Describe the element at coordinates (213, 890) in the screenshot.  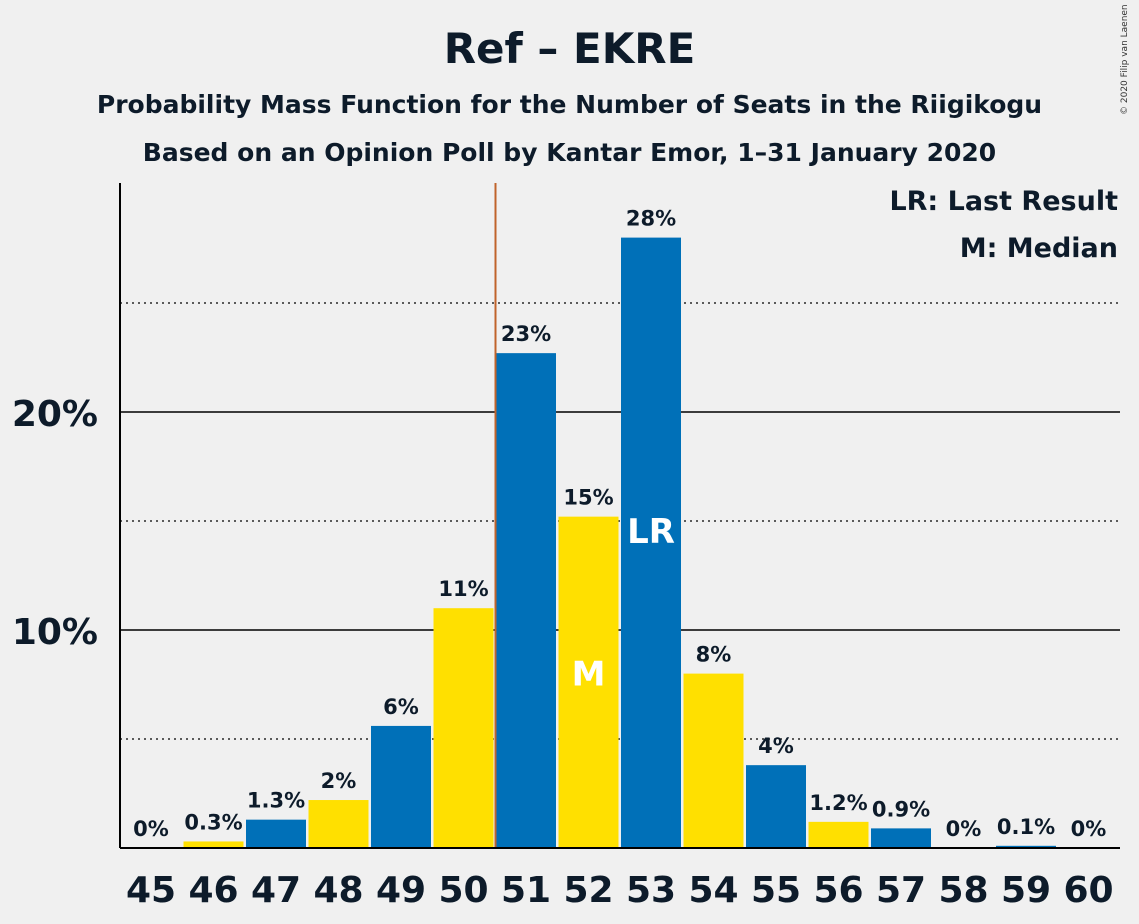
I see `x-tick-label: 46` at that location.